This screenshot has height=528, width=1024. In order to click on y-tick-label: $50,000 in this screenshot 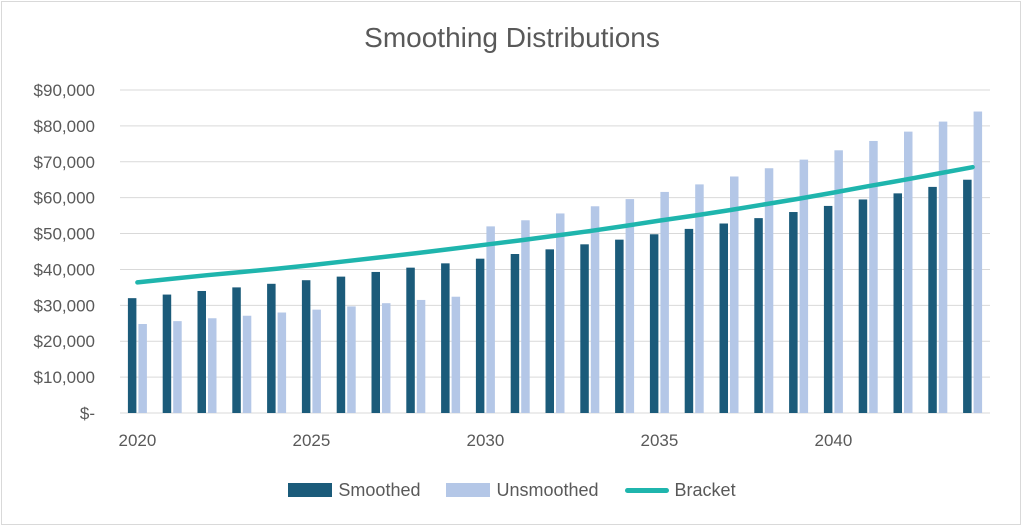, I will do `click(64, 234)`.